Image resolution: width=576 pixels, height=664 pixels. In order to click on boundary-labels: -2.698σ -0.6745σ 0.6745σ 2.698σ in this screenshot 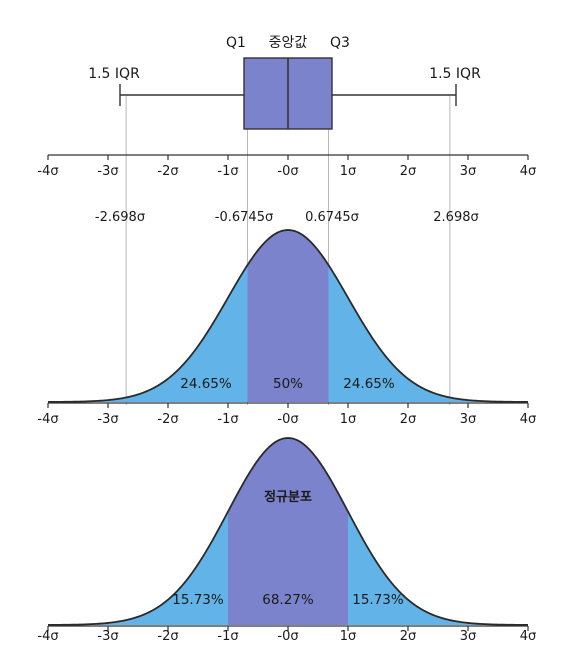, I will do `click(287, 217)`.